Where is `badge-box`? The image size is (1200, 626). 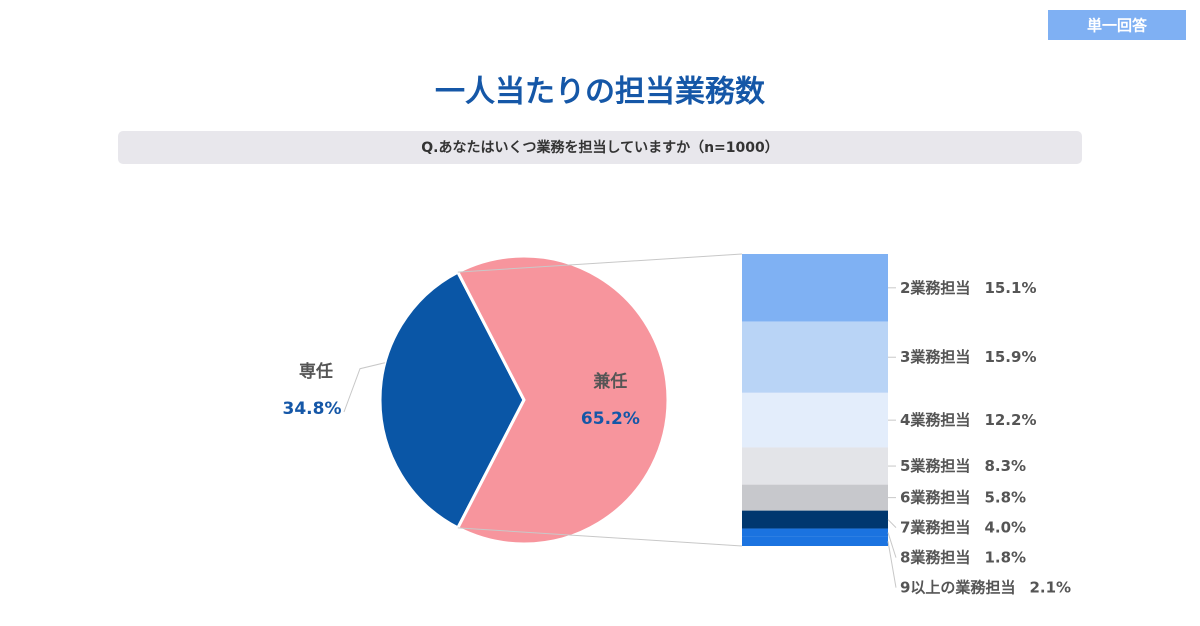 badge-box is located at coordinates (1117, 25).